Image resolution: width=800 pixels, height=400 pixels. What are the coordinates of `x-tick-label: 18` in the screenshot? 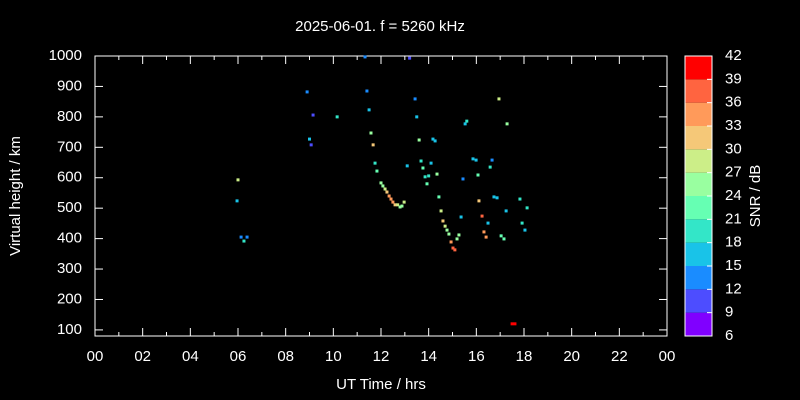 It's located at (524, 356).